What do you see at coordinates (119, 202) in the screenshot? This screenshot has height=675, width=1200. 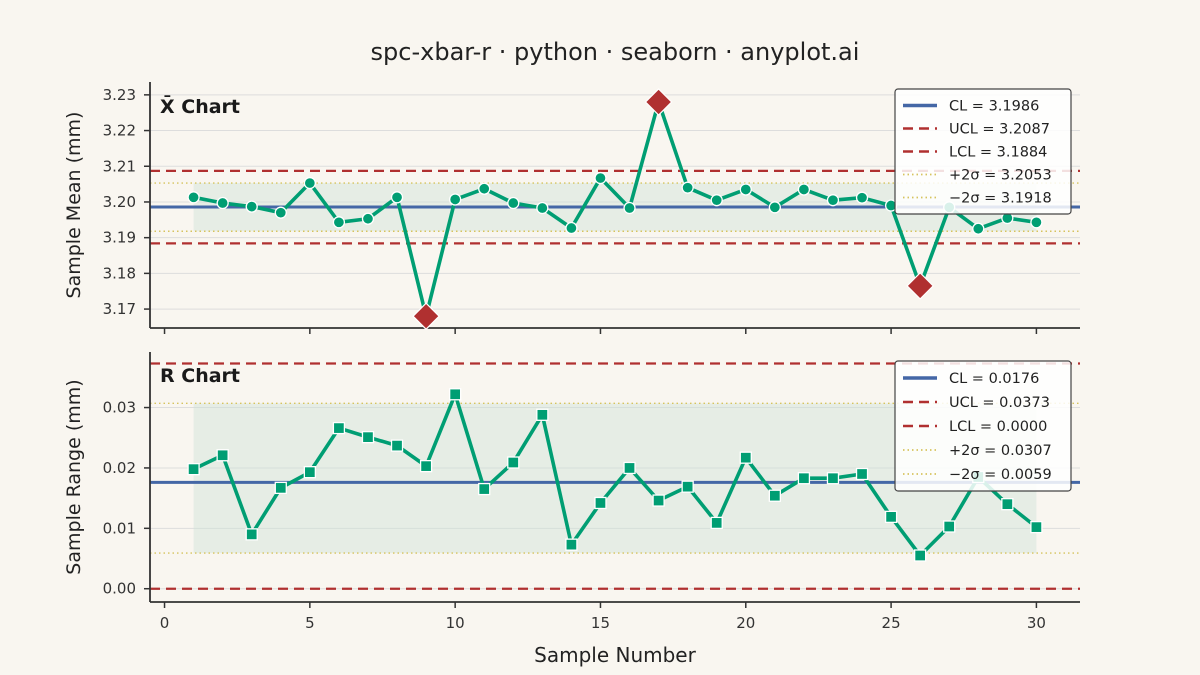 I see `y-tick-label: 3.20` at bounding box center [119, 202].